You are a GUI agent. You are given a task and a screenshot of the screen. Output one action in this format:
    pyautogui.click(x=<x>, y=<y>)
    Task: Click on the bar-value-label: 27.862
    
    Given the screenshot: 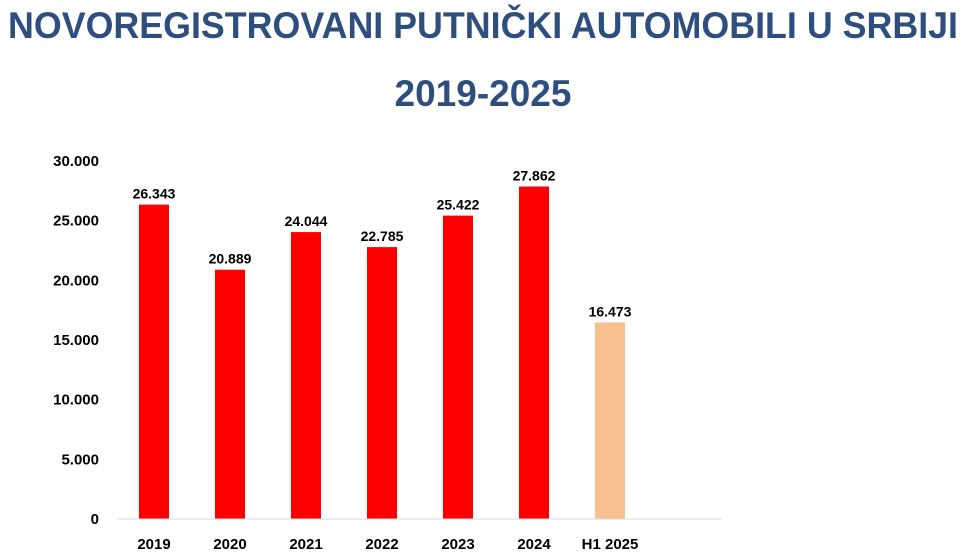 What is the action you would take?
    pyautogui.click(x=534, y=176)
    